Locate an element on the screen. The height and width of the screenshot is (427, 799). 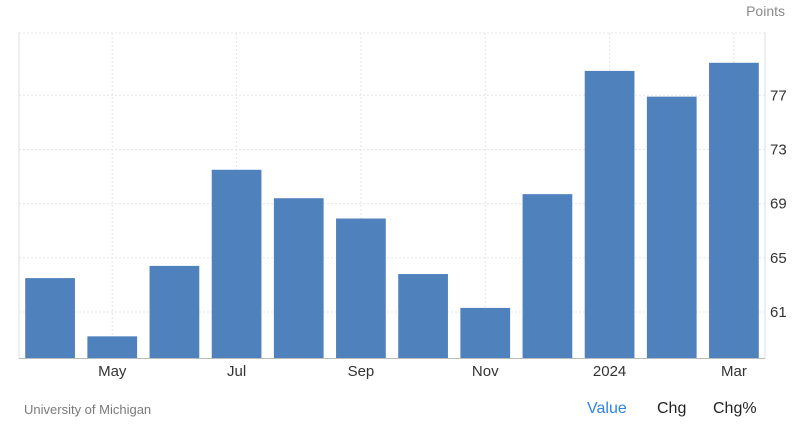
tab-chg-percent: Chg% is located at coordinates (735, 408).